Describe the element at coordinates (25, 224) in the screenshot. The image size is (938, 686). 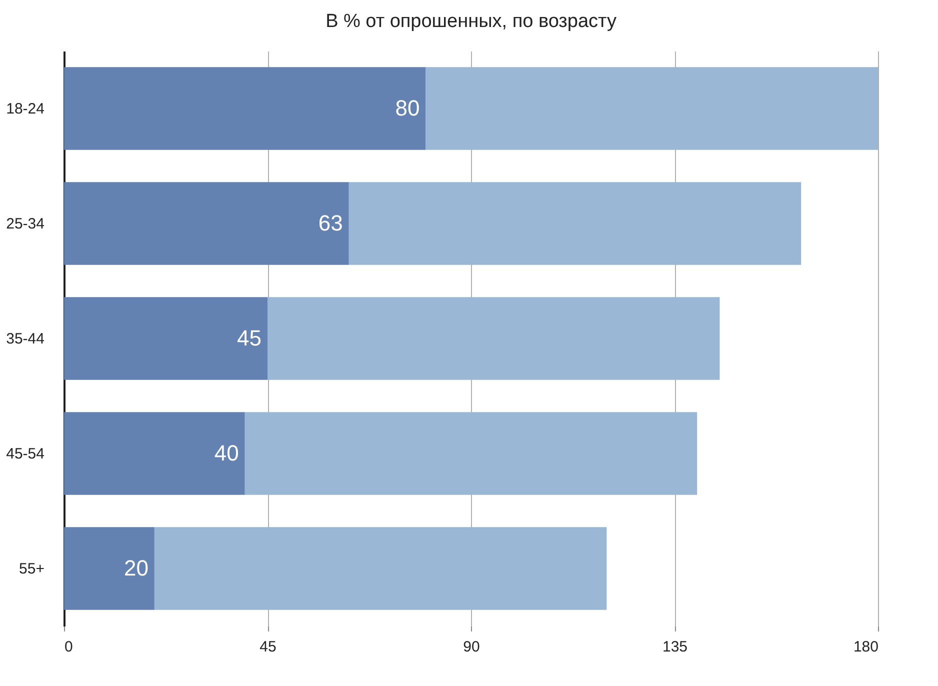
I see `y-tick-label: 25-34` at that location.